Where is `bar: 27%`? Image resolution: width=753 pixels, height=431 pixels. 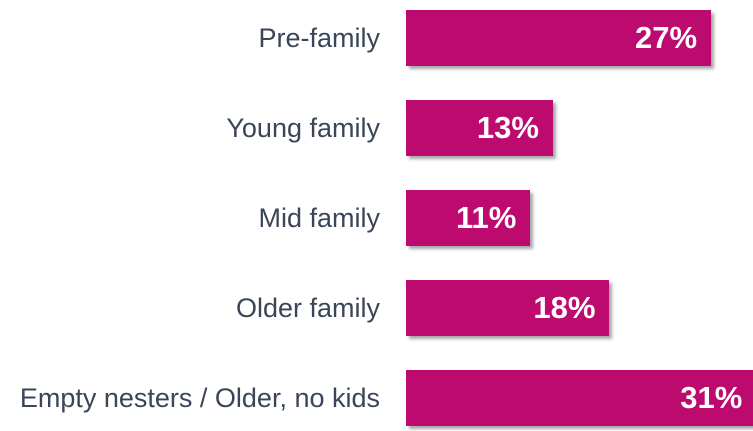 bar: 27% is located at coordinates (559, 38).